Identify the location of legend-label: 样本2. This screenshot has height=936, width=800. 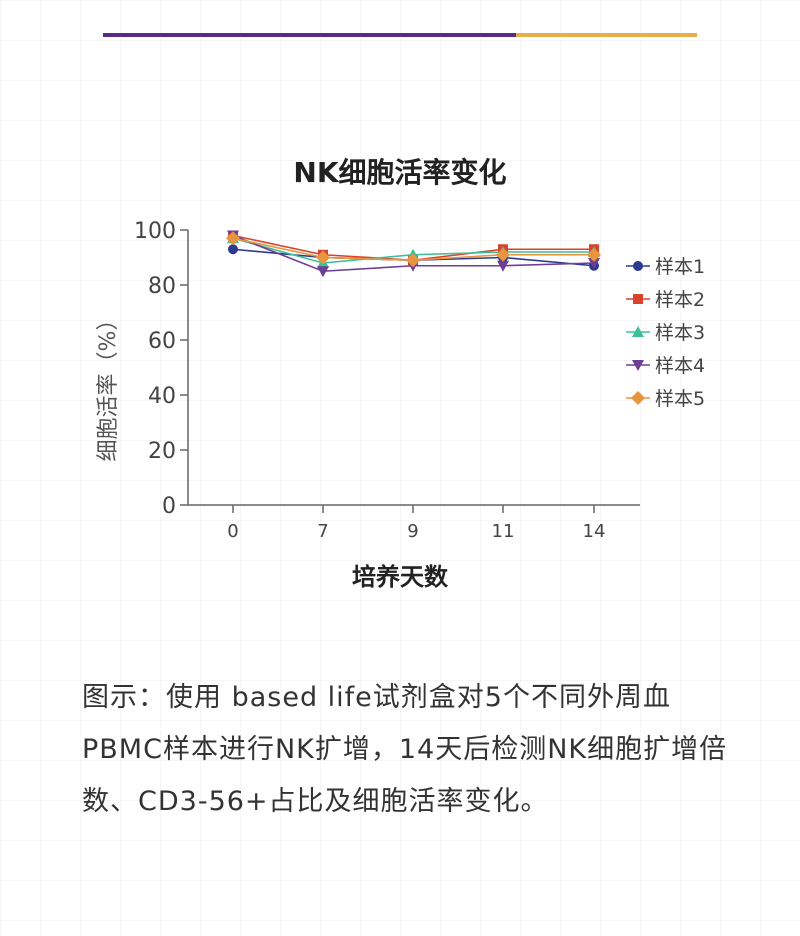
(680, 300).